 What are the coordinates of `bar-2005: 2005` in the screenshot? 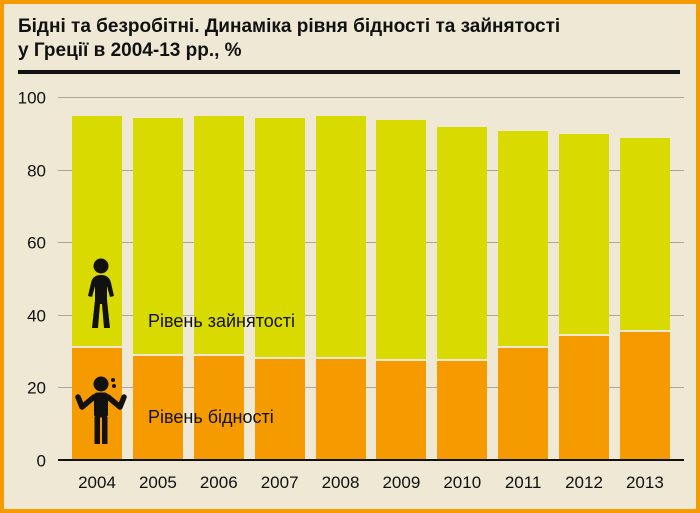 It's located at (157, 295).